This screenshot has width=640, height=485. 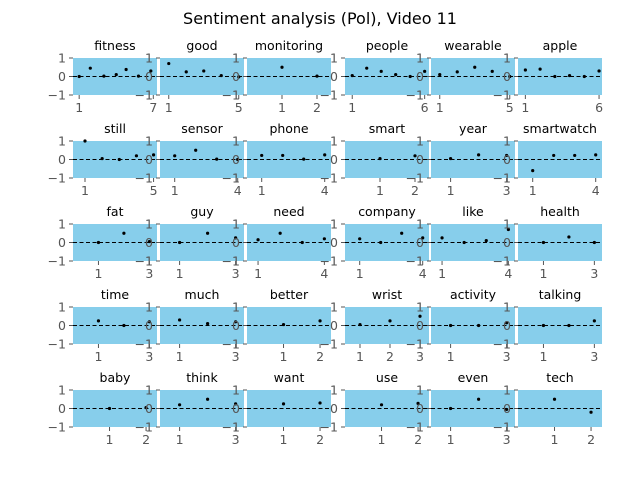 What do you see at coordinates (548, 76) in the screenshot?
I see `panel-apple: apple −1 0 1 1 6` at bounding box center [548, 76].